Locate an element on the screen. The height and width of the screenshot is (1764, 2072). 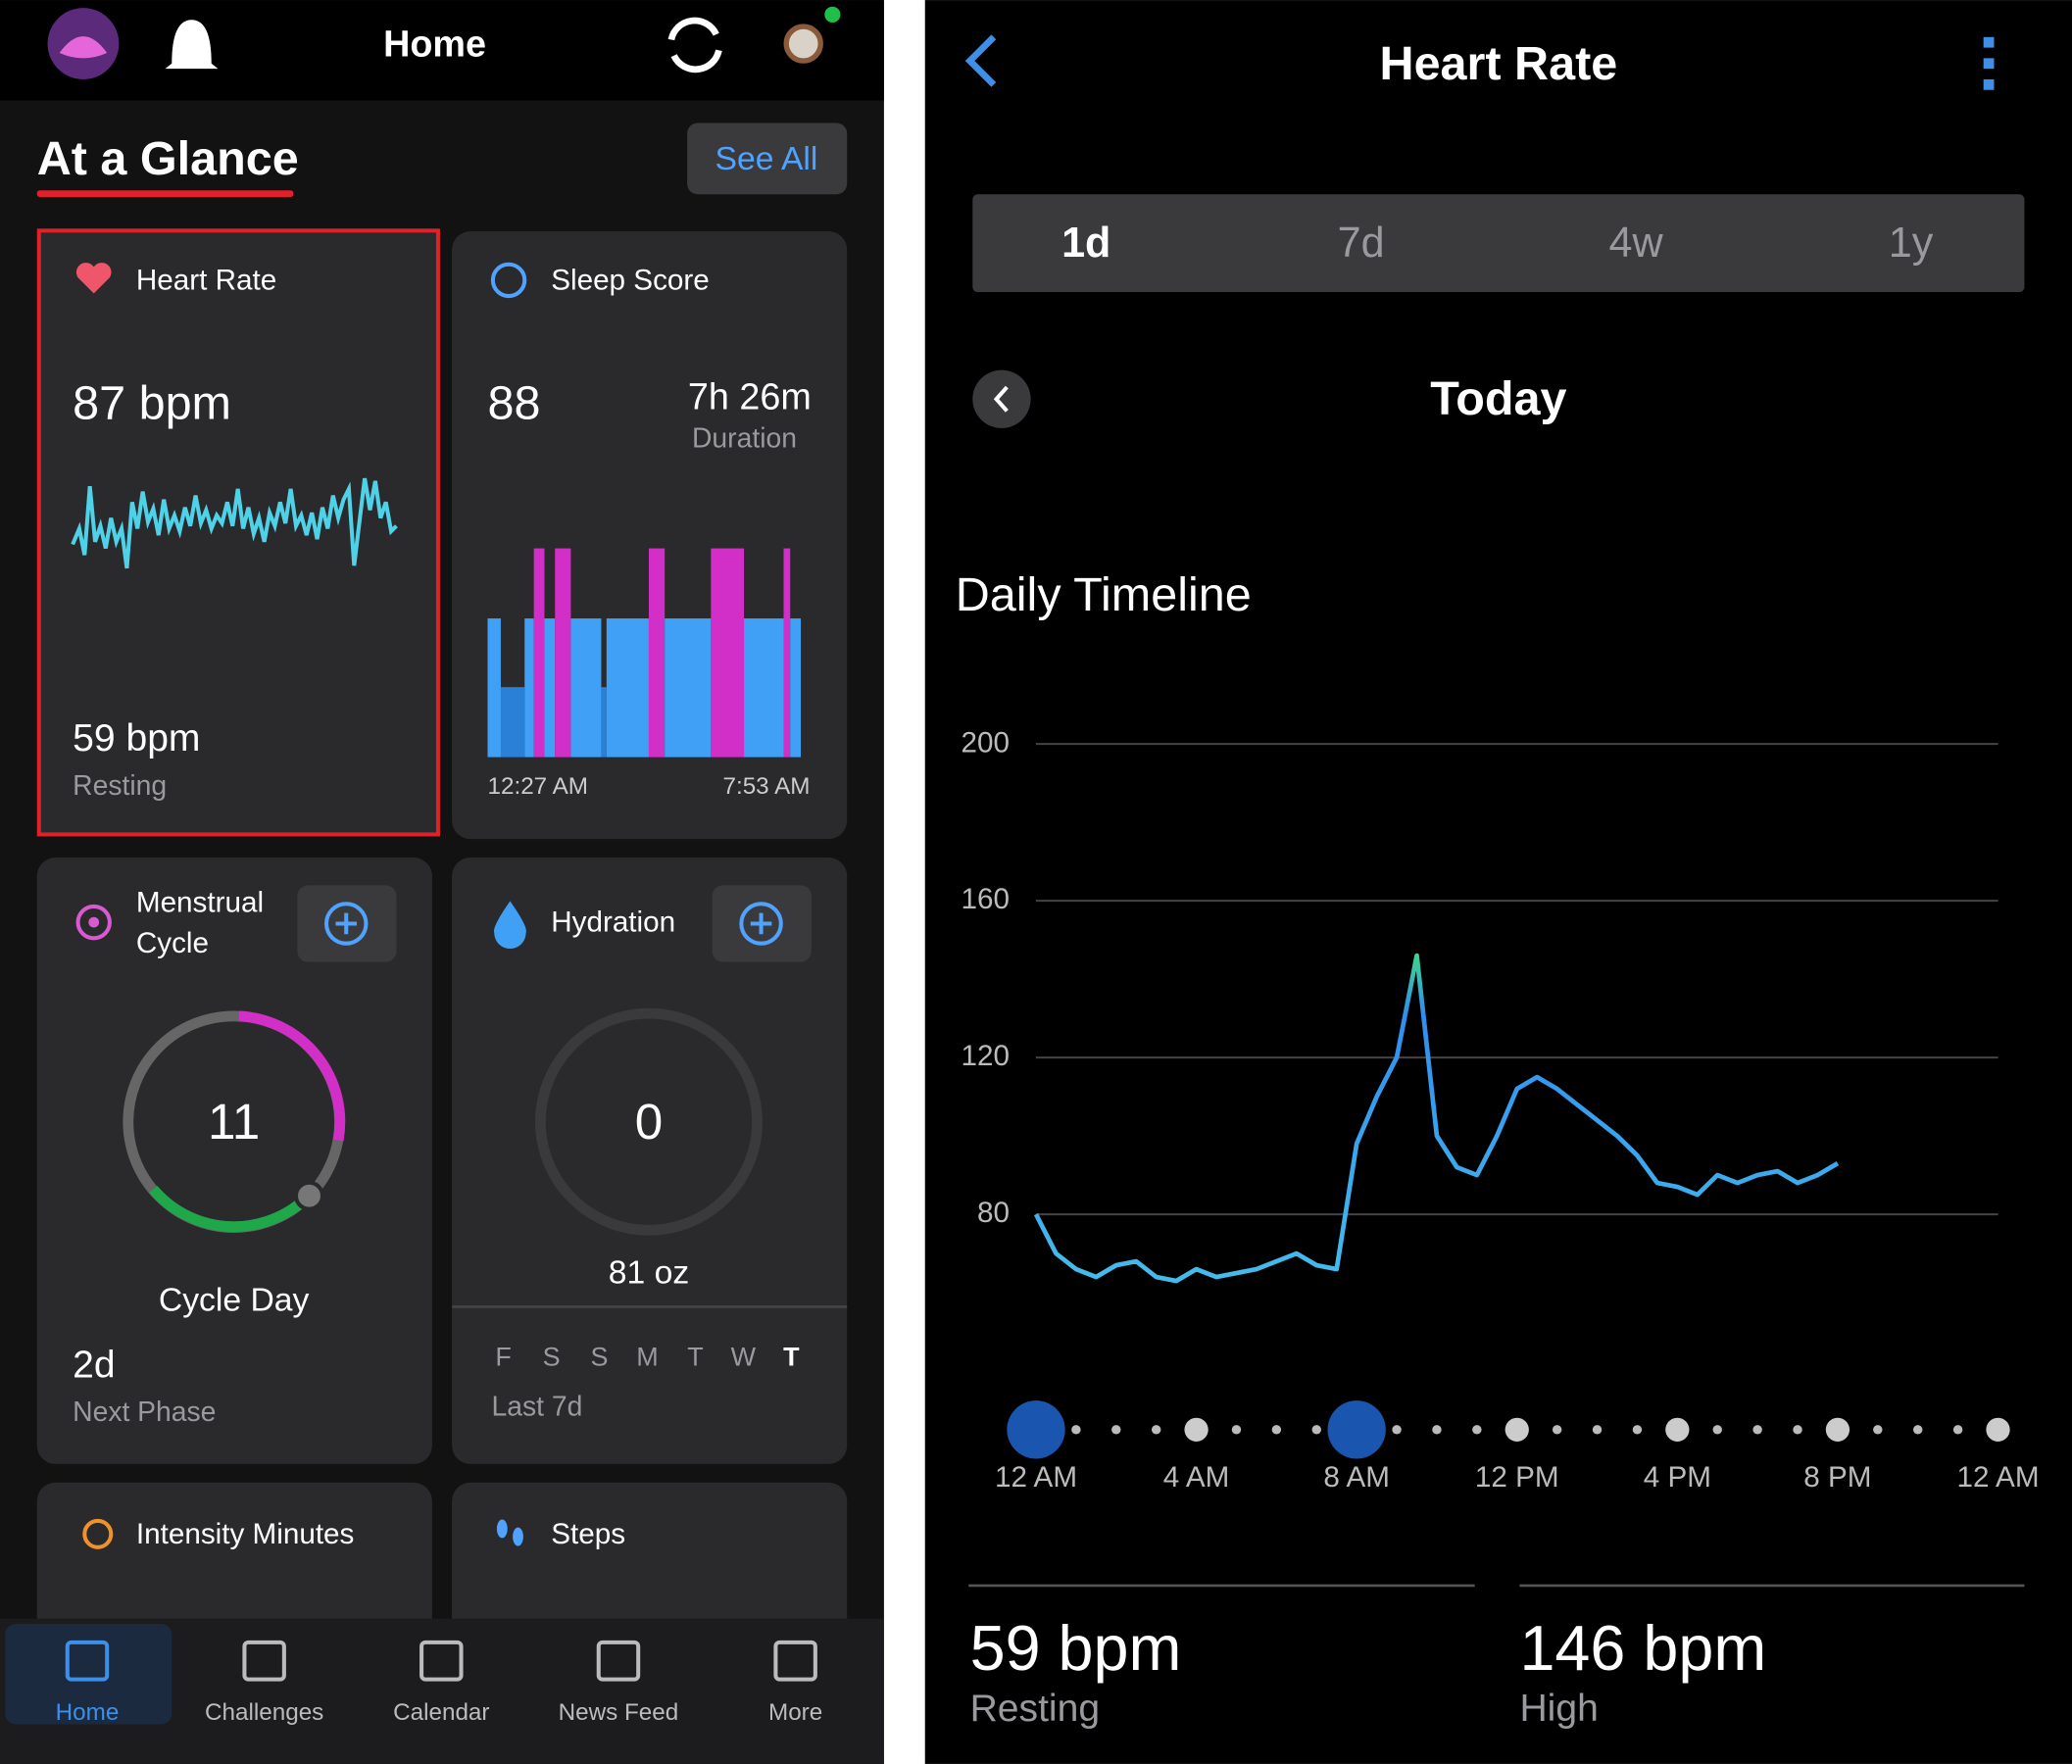
device-icon is located at coordinates (803, 44).